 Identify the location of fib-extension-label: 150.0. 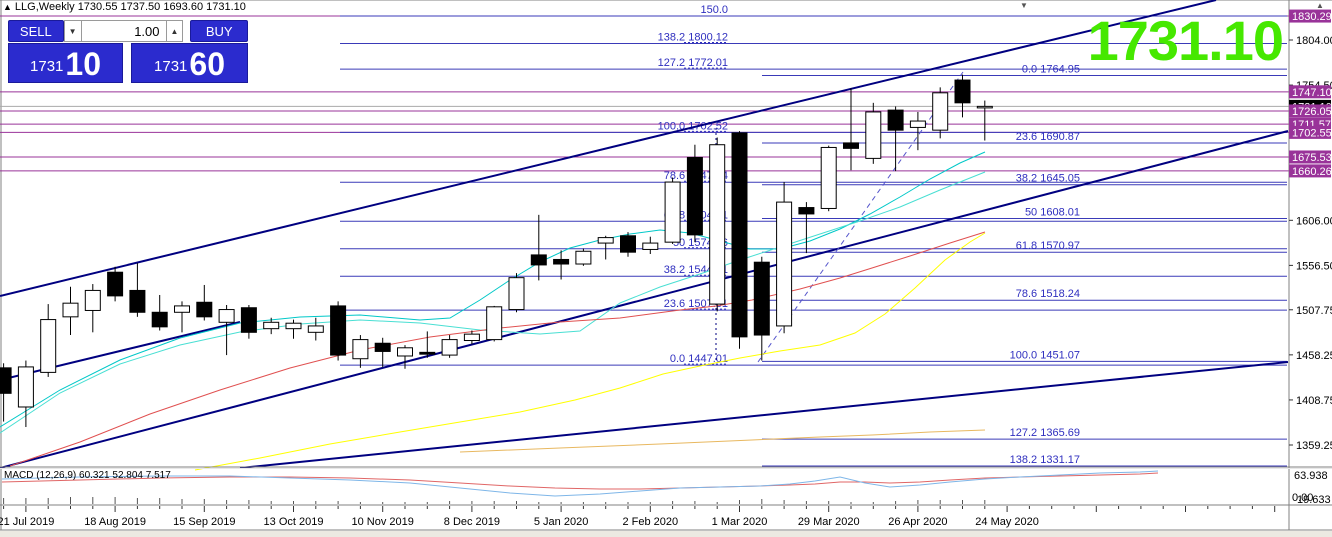
(714, 10).